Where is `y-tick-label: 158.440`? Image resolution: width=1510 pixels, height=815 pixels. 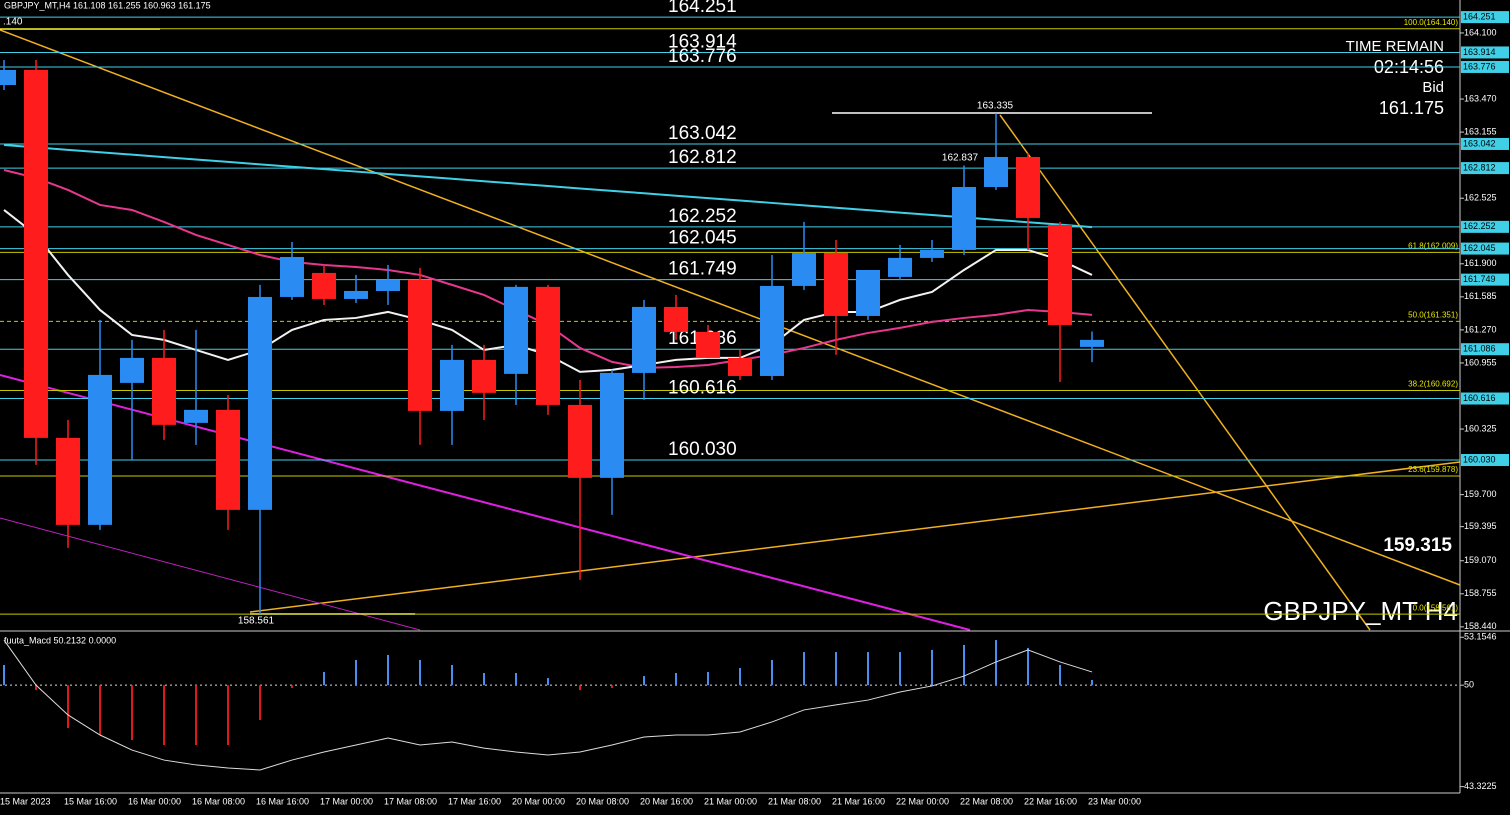 y-tick-label: 158.440 is located at coordinates (1480, 626).